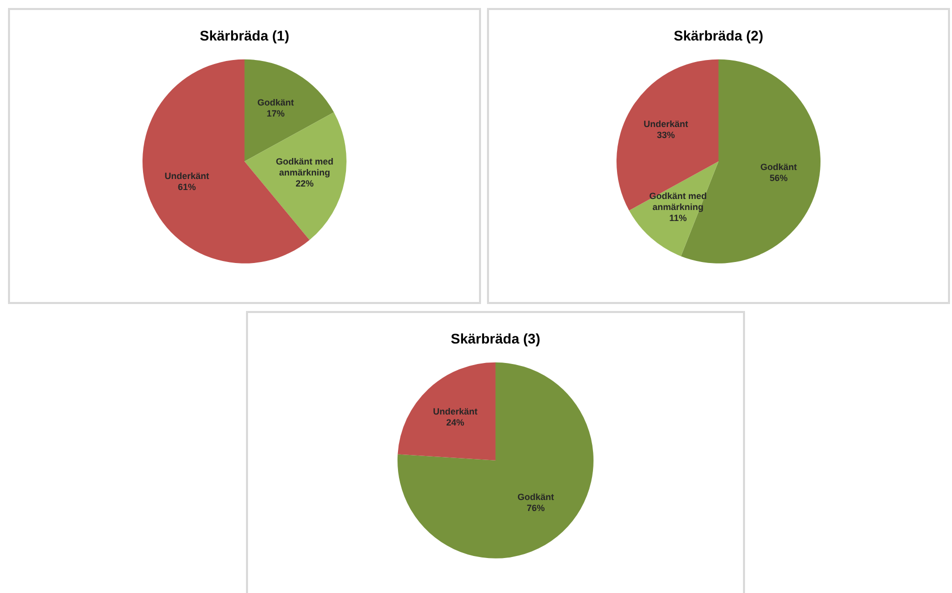  Describe the element at coordinates (305, 167) in the screenshot. I see `slice-label: Godkänt med anmärkning` at that location.